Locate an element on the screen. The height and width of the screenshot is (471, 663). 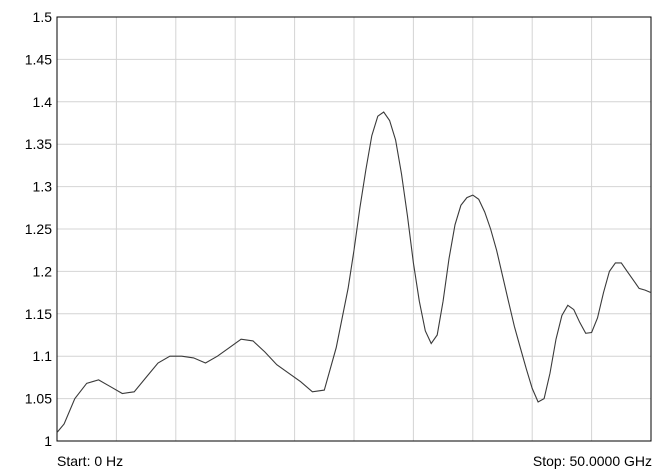
stop-frequency-label: Stop: 50.0000 GHz is located at coordinates (592, 461).